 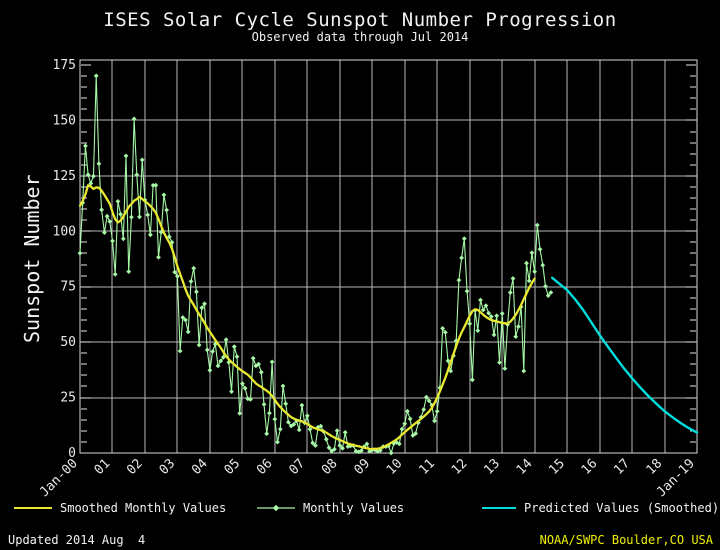 What do you see at coordinates (143, 508) in the screenshot?
I see `legend-label-smoothed: Smoothed Monthly Values` at bounding box center [143, 508].